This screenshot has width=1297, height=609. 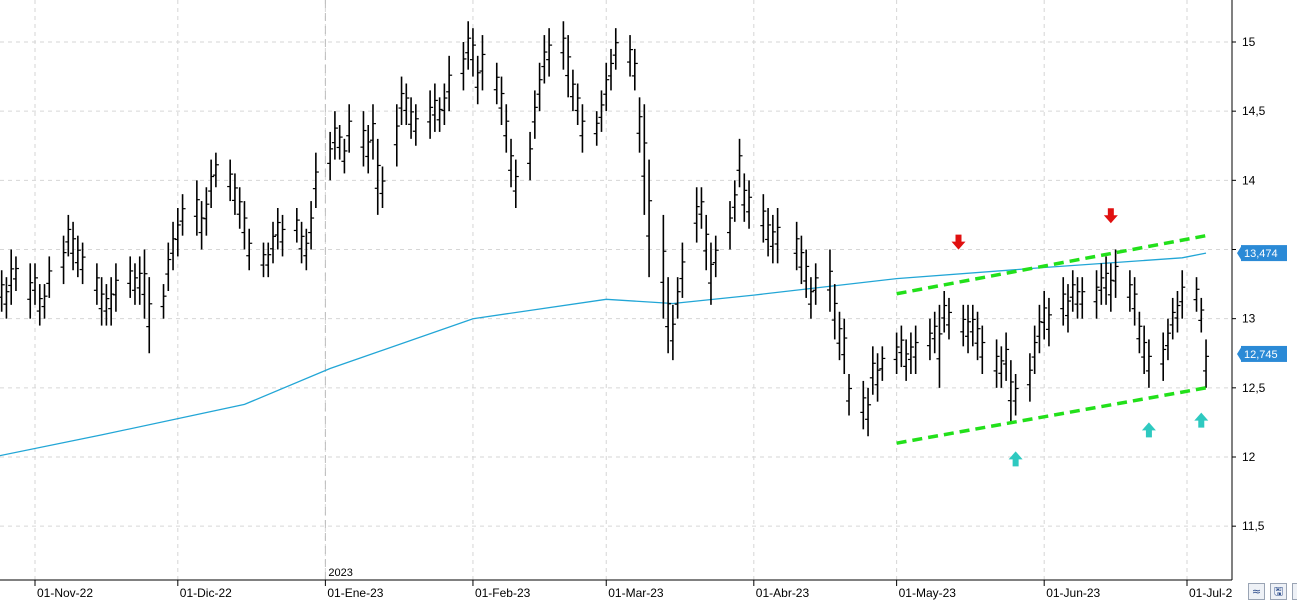 I want to click on save-icon: 🖫, so click(x=1278, y=591).